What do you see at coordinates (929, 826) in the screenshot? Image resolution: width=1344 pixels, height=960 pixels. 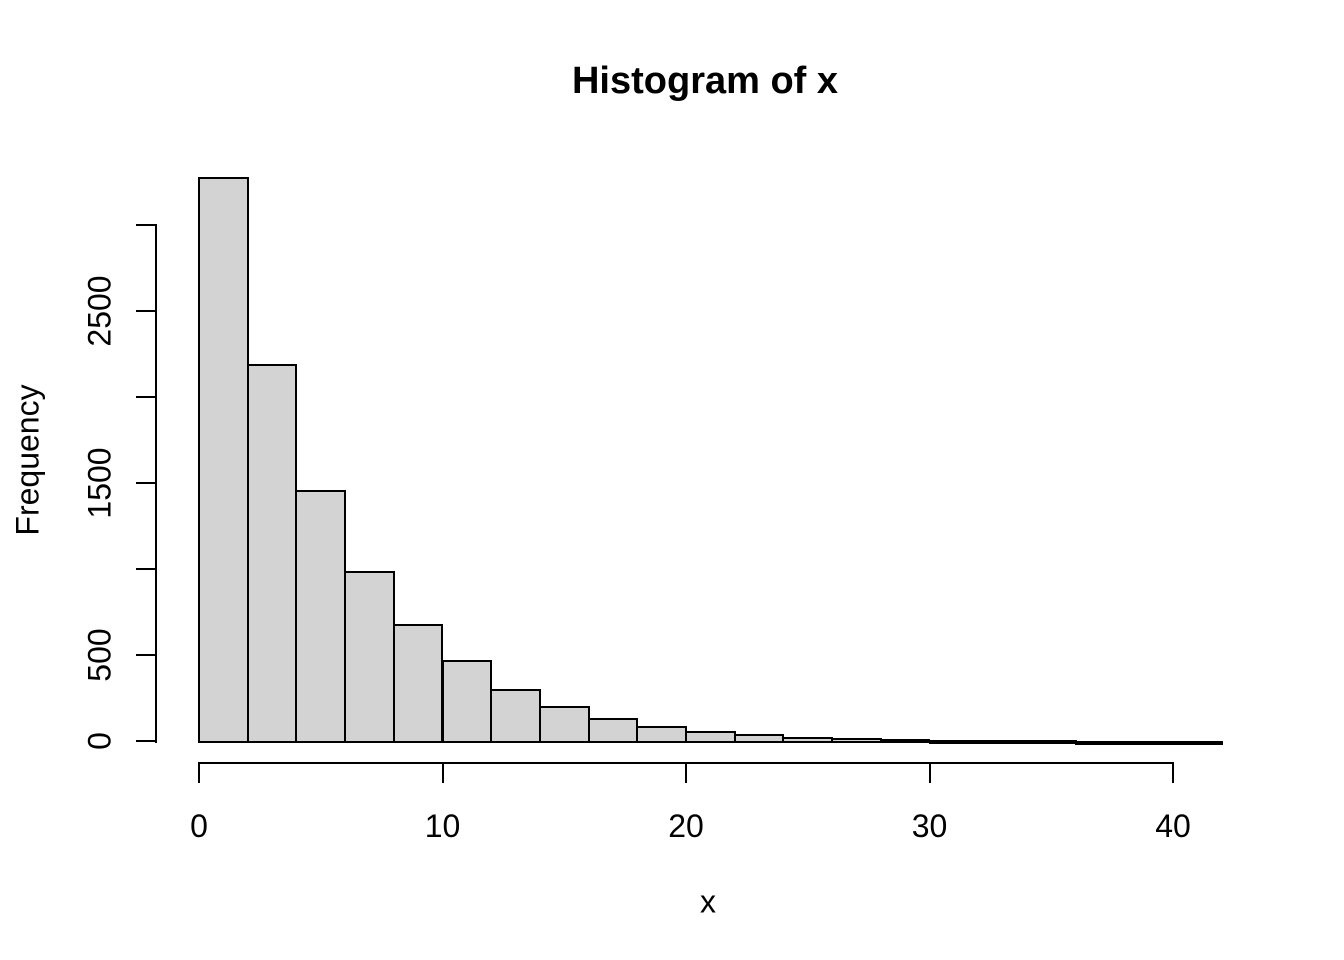 I see `x-tick-label: 30` at bounding box center [929, 826].